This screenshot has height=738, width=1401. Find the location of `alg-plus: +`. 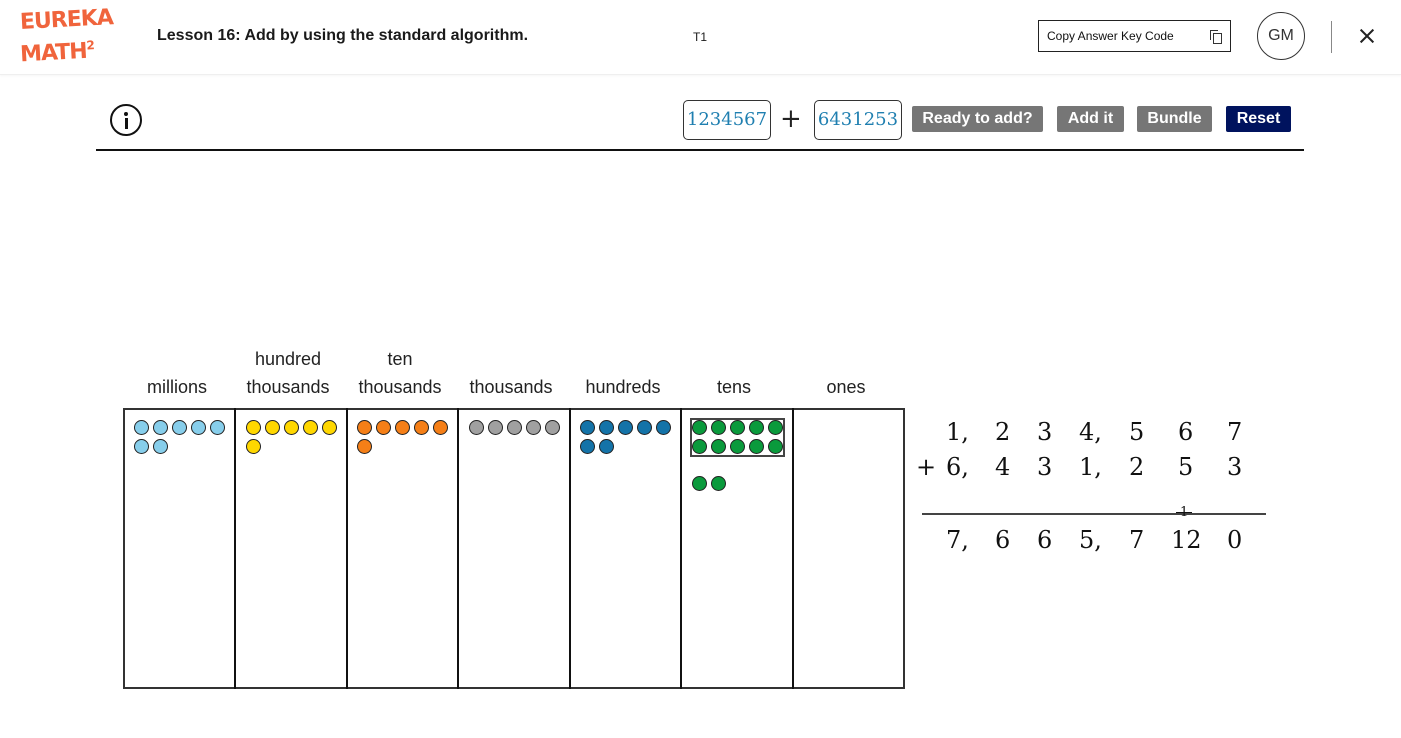

alg-plus: + is located at coordinates (926, 467).